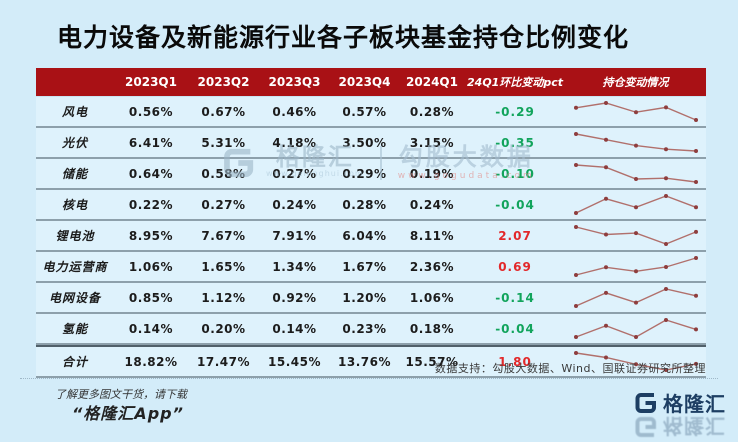 The image size is (738, 442). I want to click on row-label: 锂电池, so click(75, 236).